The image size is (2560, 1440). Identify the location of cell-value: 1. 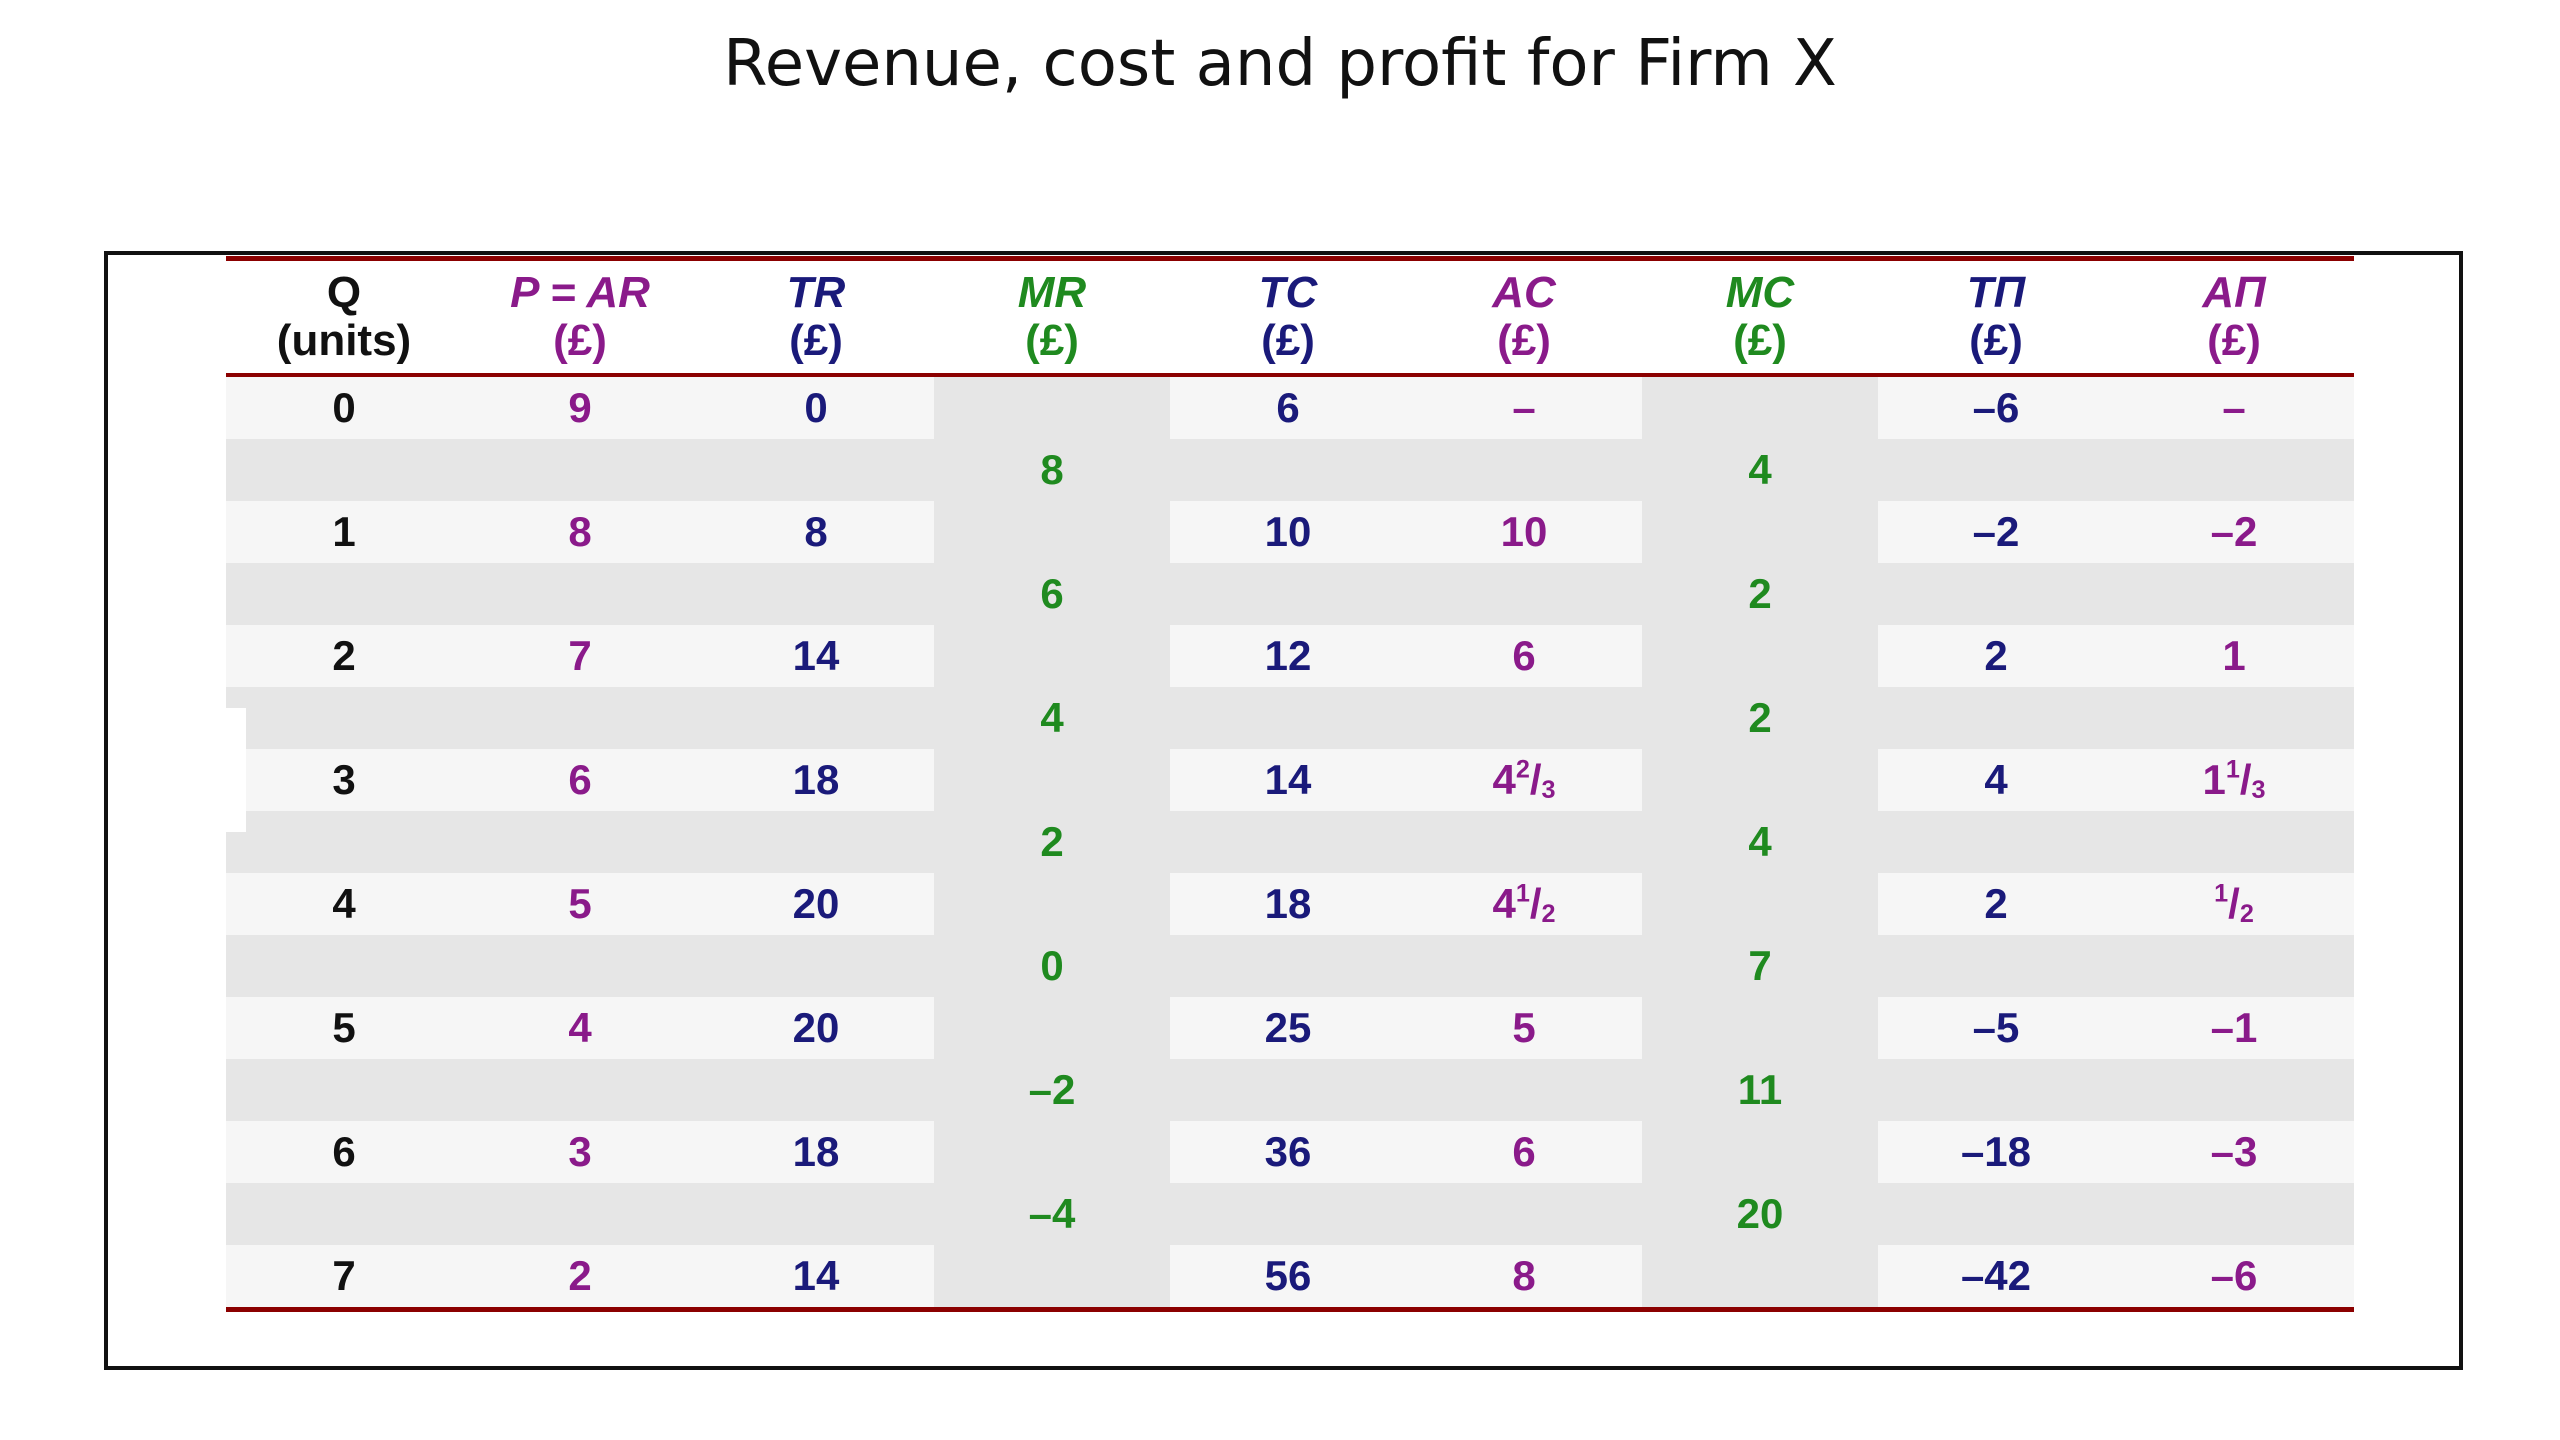
(2234, 655).